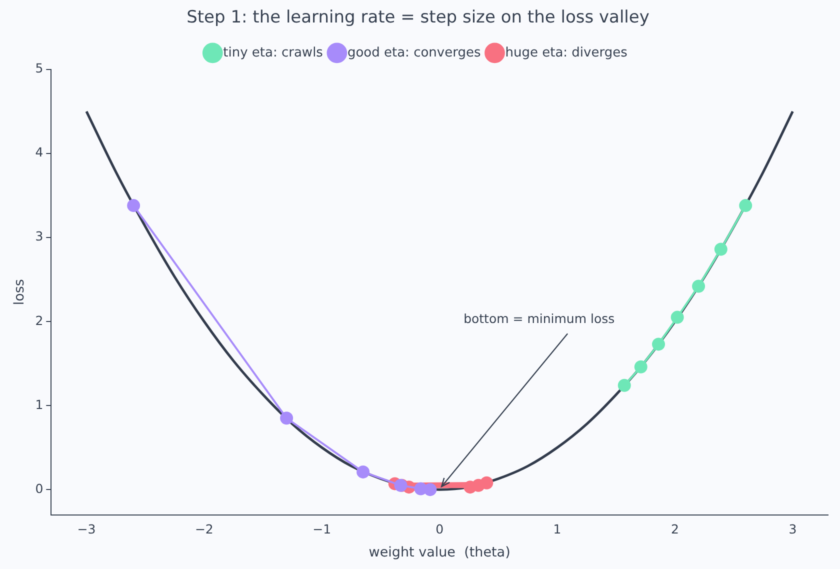  Describe the element at coordinates (204, 529) in the screenshot. I see `x-tick-label: −2` at that location.